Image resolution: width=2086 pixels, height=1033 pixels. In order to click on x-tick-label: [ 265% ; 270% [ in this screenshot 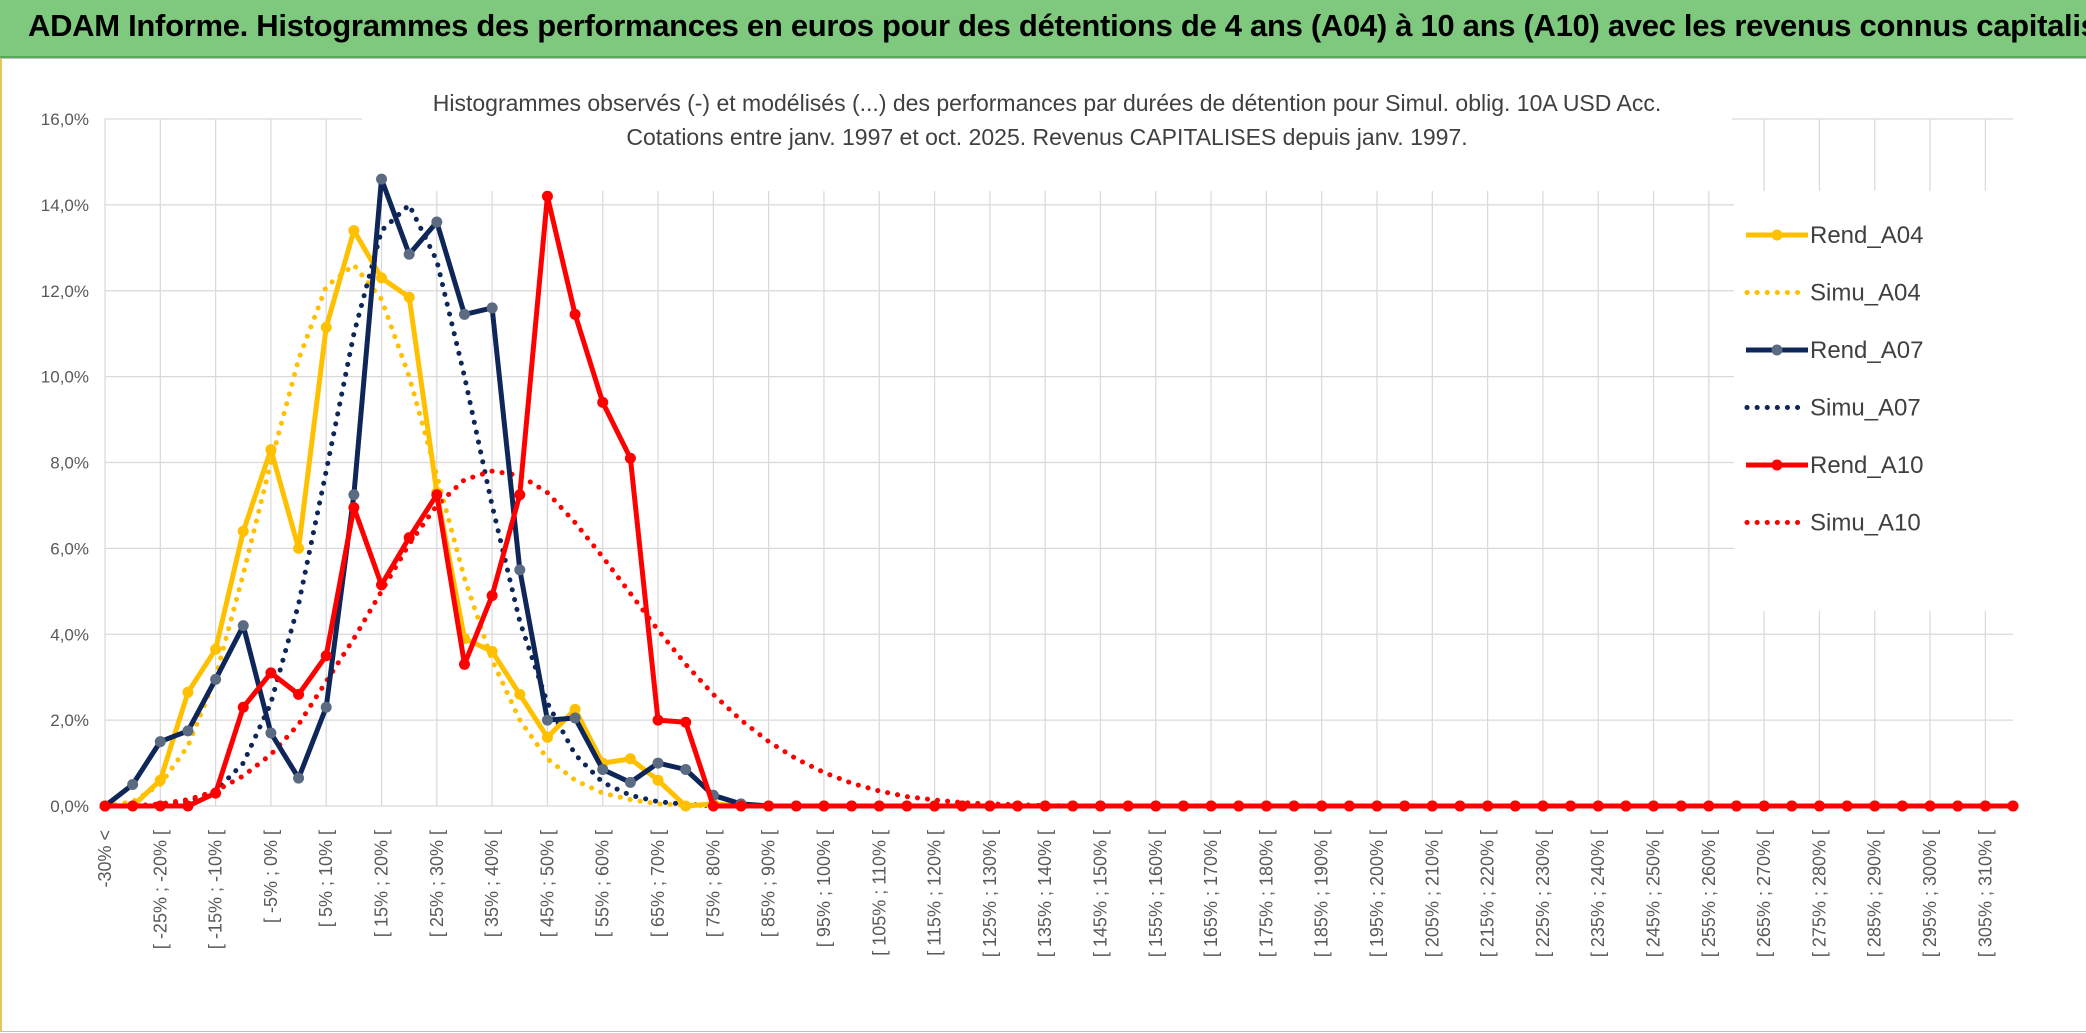, I will do `click(1764, 893)`.